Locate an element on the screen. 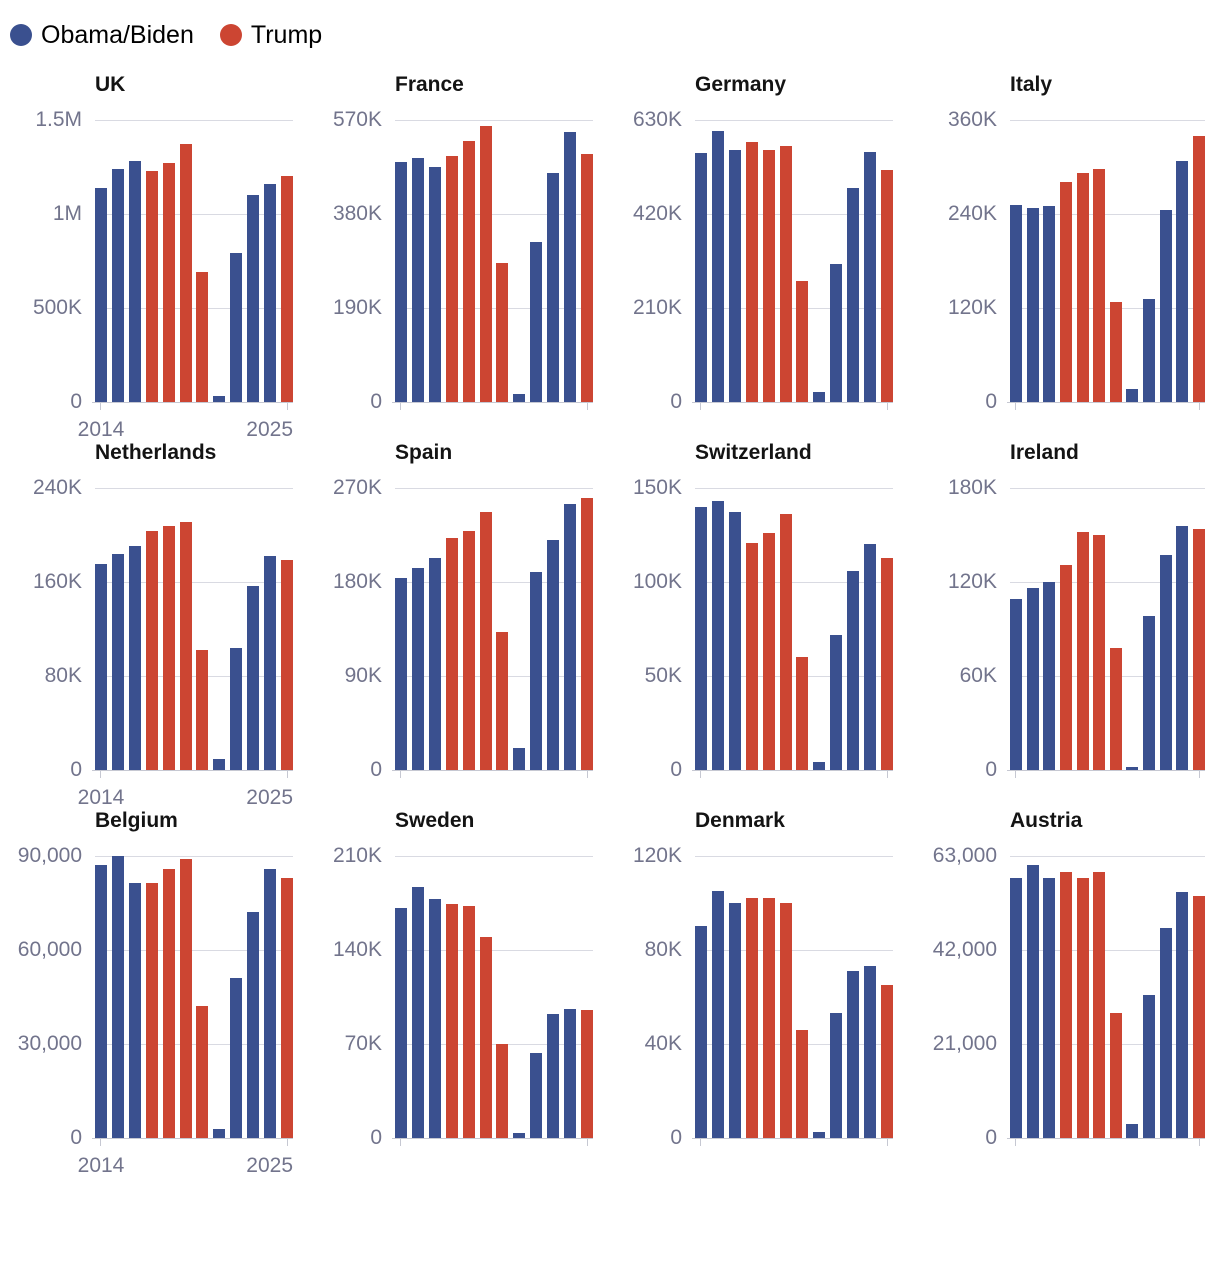  bar-austria-2025 is located at coordinates (1198, 1017).